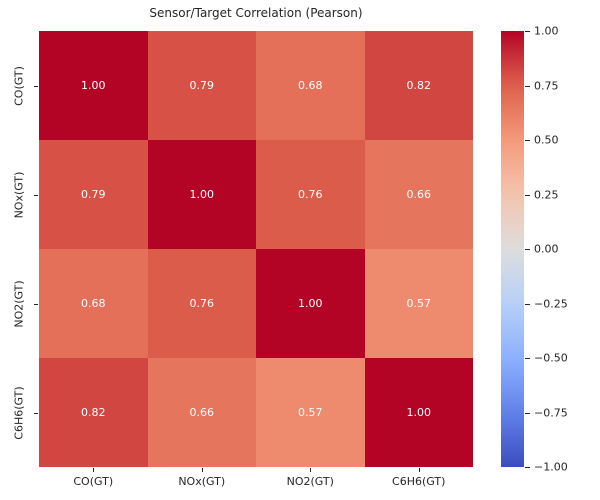  I want to click on x-tick-label: CO(GT), so click(93, 481).